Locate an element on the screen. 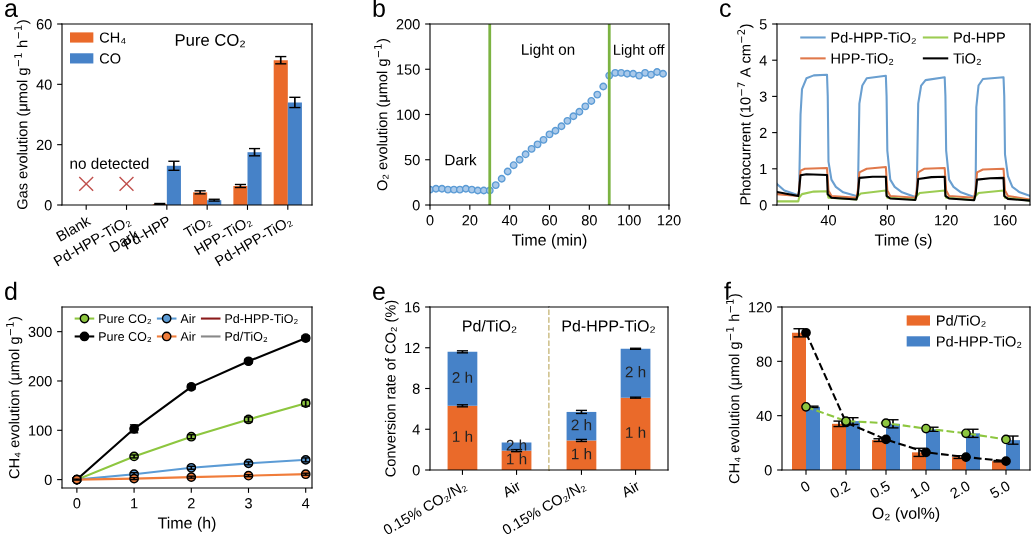 This screenshot has width=1036, height=546. y-tick-label: 20 is located at coordinates (44, 145).